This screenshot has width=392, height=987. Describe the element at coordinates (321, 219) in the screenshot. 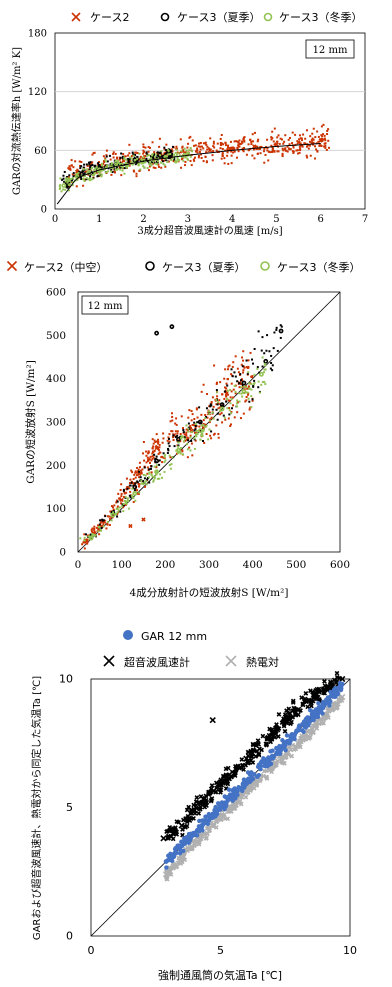

I see `chart1-x-tick-6: 6` at that location.